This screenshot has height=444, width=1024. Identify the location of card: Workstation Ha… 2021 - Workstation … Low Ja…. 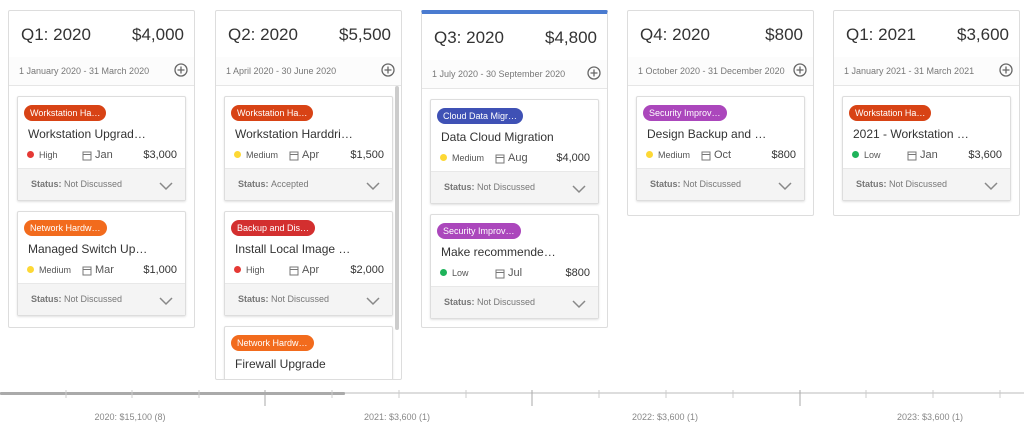
(926, 148).